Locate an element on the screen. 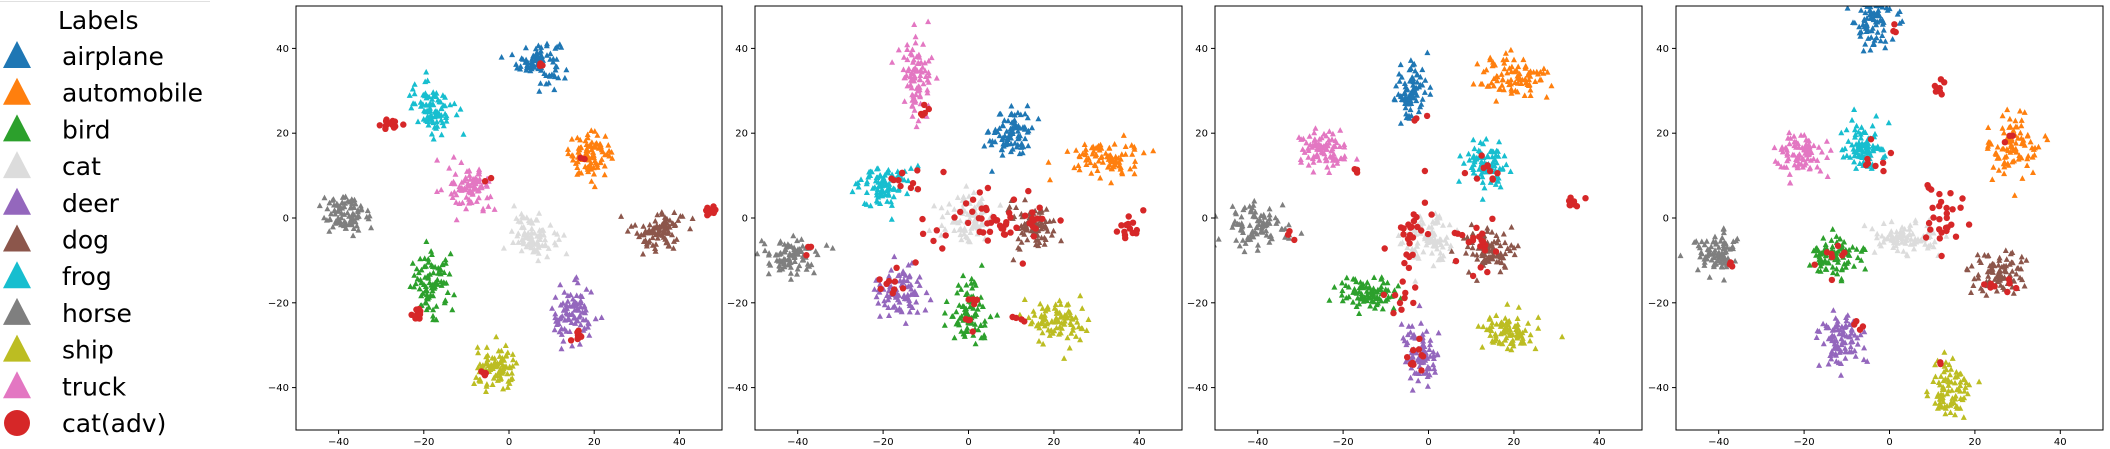 The width and height of the screenshot is (2110, 449). legend-entry: airplane is located at coordinates (83, 56).